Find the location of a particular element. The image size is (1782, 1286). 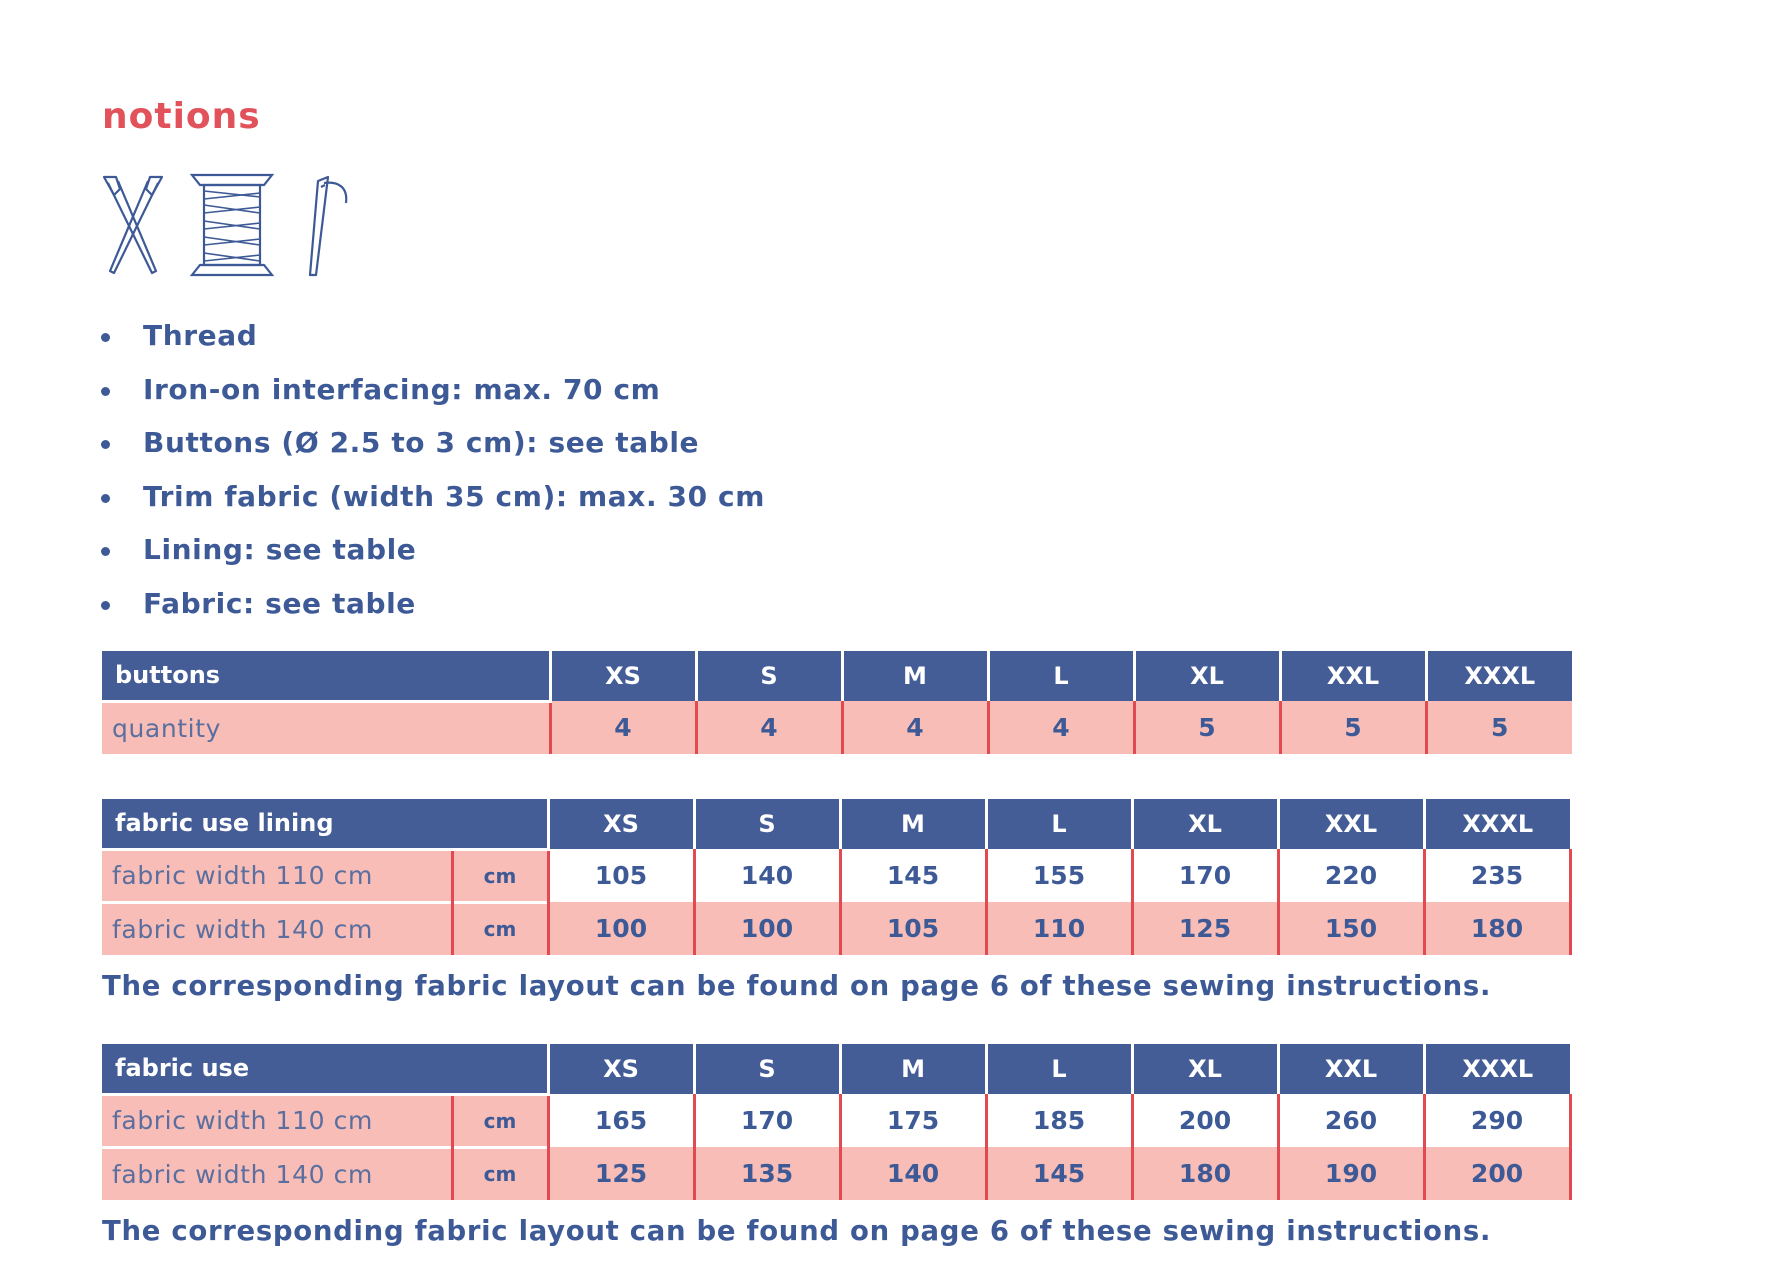

page-title: notions is located at coordinates (181, 116).